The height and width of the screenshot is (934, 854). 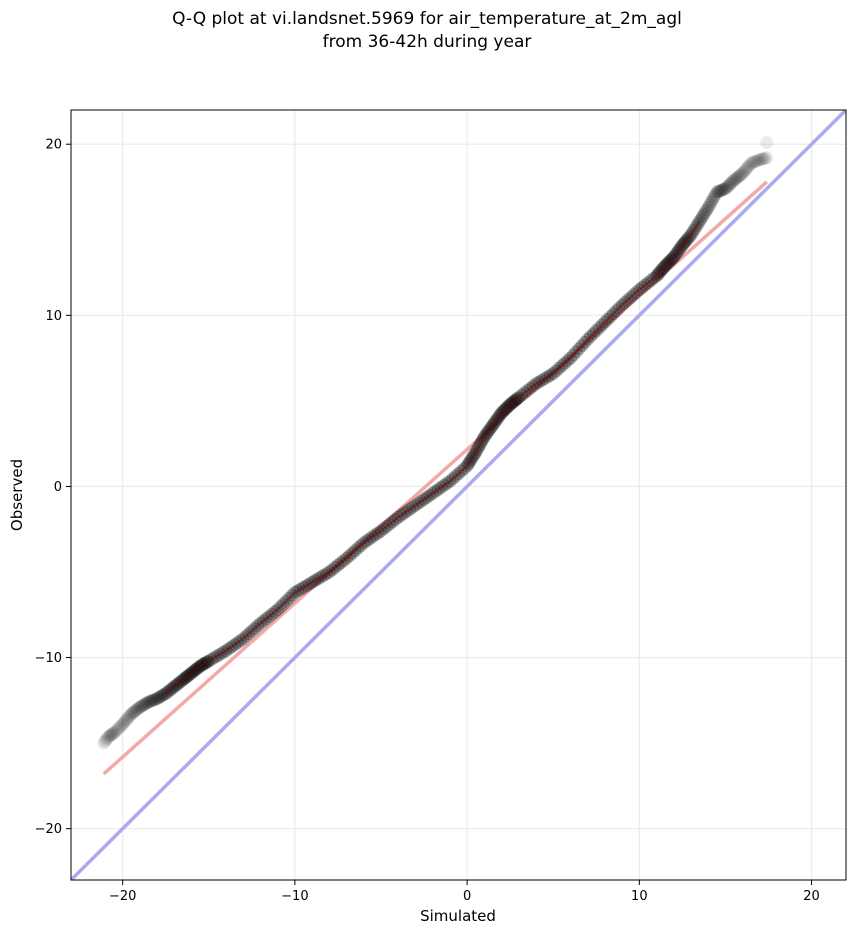 What do you see at coordinates (58, 487) in the screenshot?
I see `y-tick-label: 0` at bounding box center [58, 487].